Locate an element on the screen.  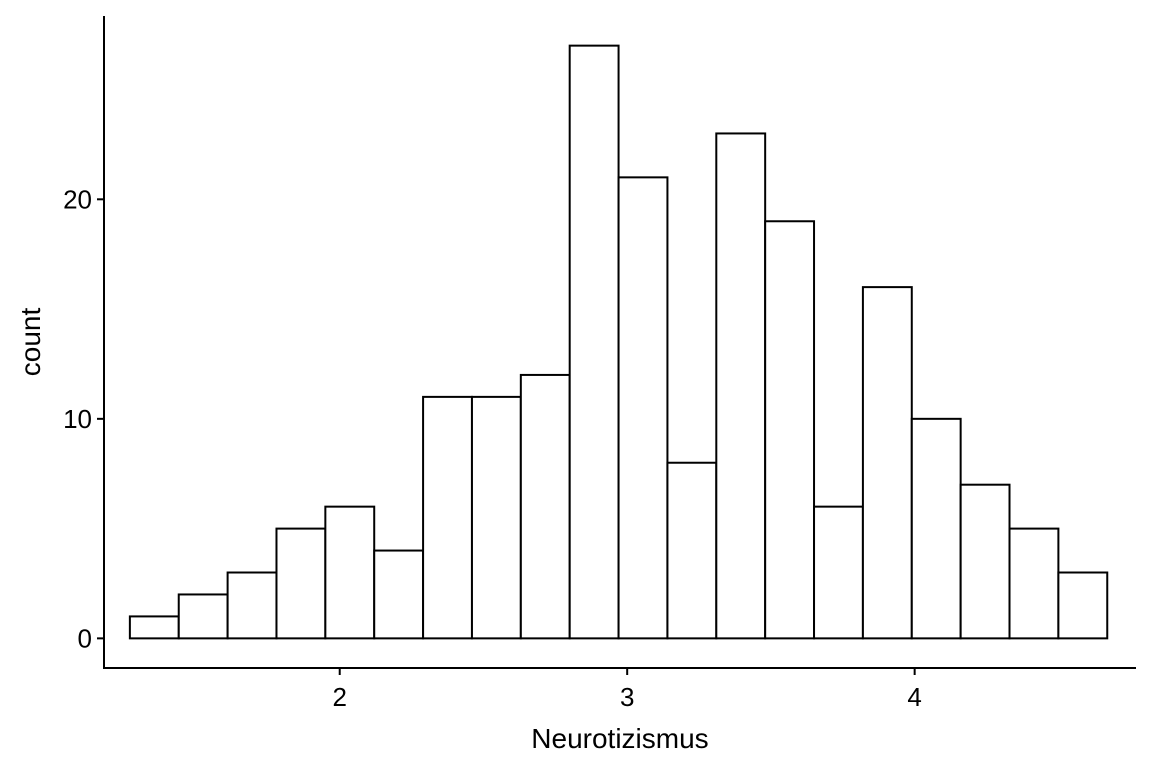
y-tick-label-10: 10 is located at coordinates (77, 419).